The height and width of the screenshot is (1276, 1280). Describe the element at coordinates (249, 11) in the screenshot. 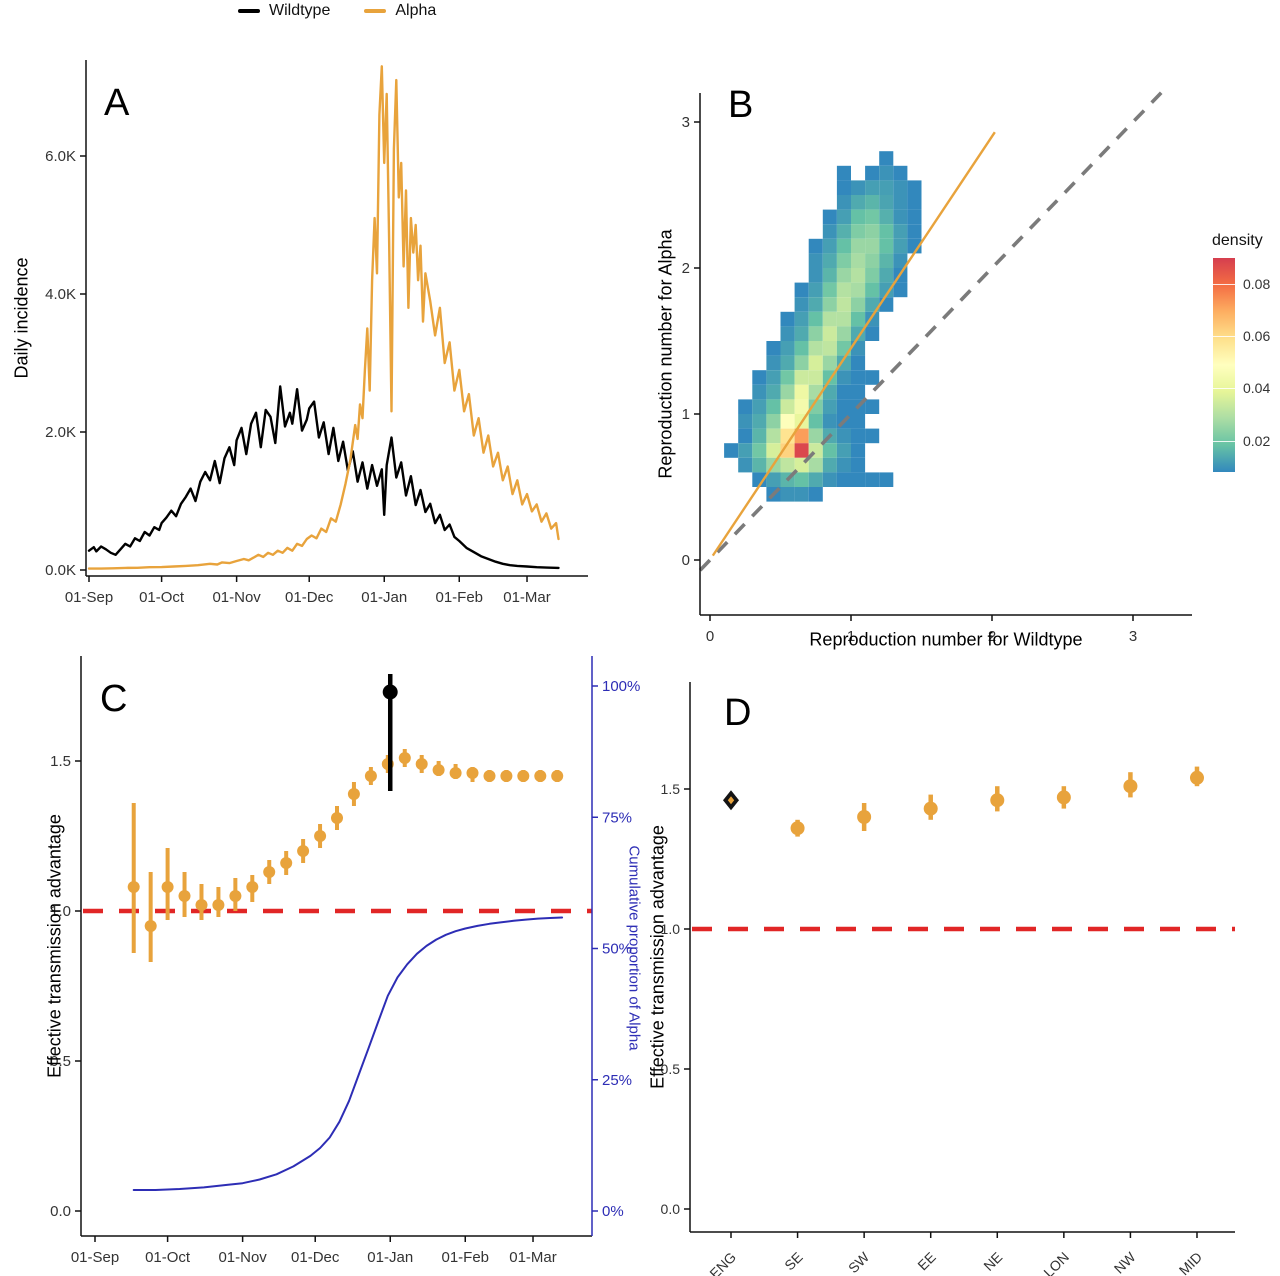

I see `wildtype-line-swatch` at that location.